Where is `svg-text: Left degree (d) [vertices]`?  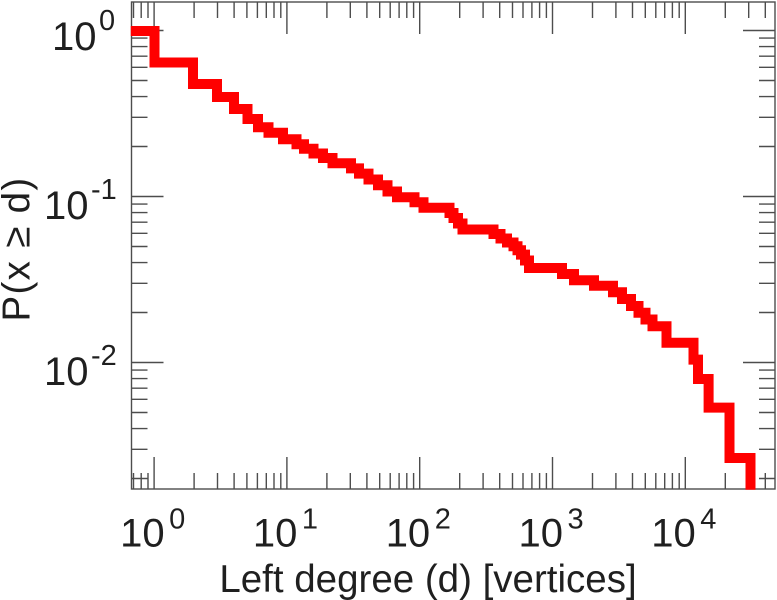 svg-text: Left degree (d) [vertices] is located at coordinates (427, 579).